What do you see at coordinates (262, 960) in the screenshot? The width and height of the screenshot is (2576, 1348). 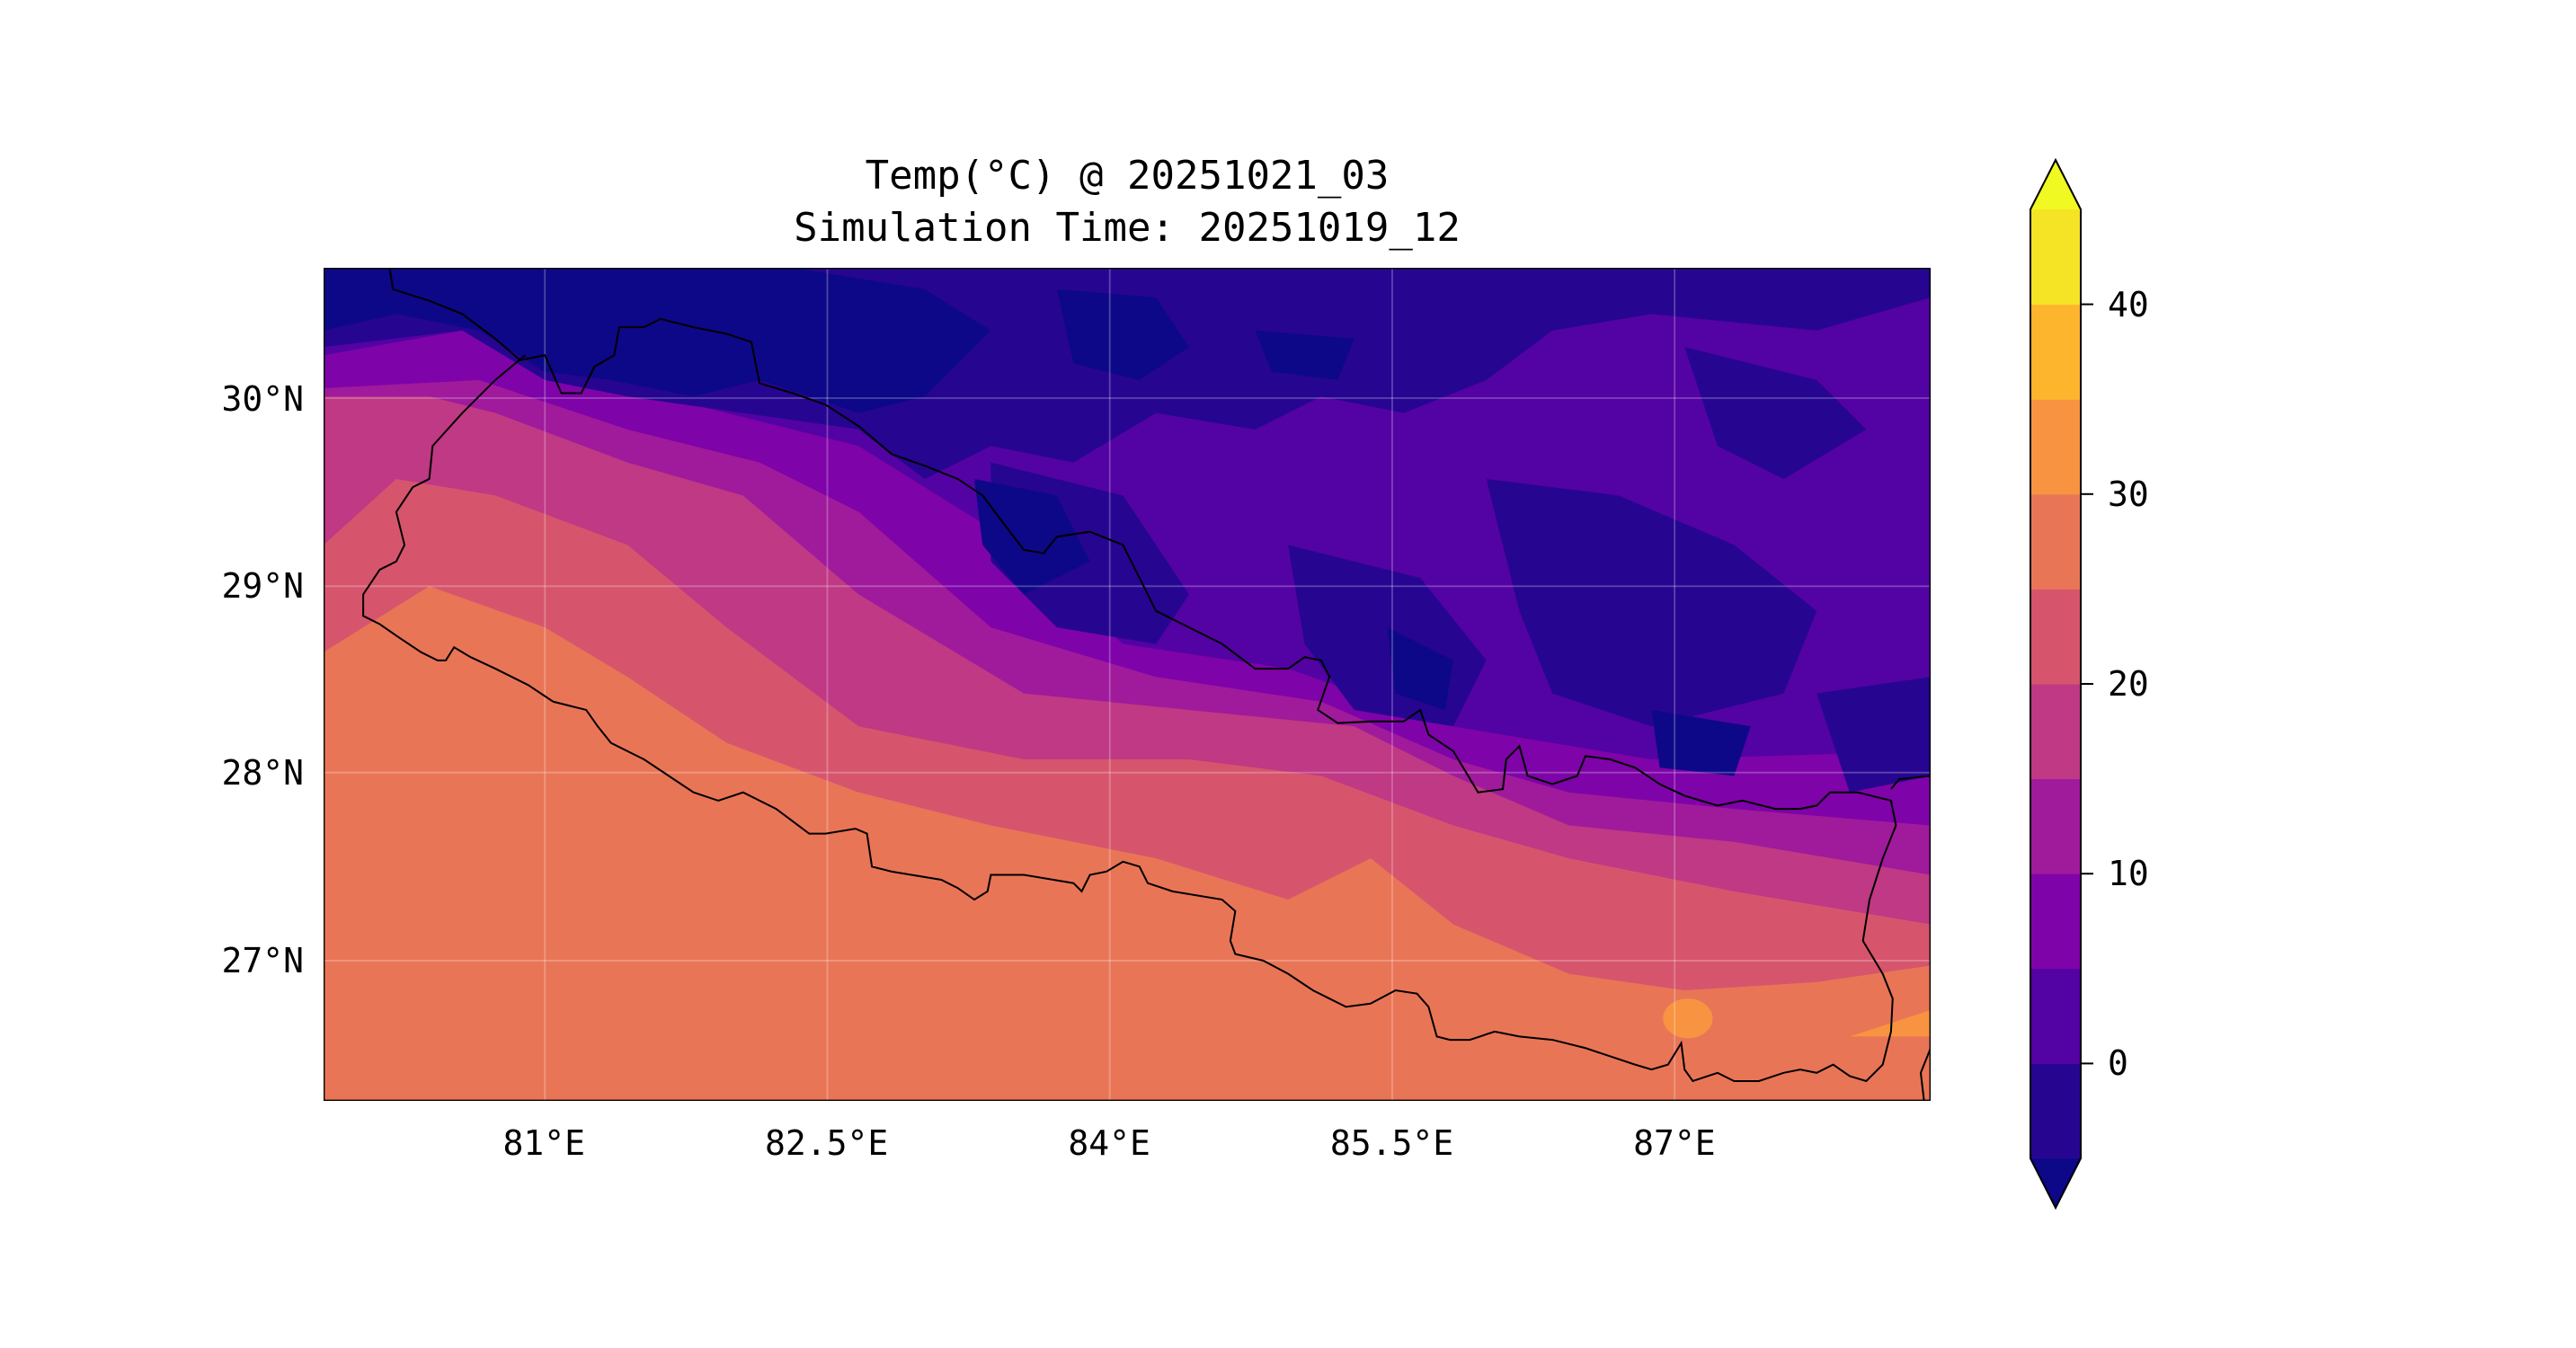 I see `y-tick-label: 27°N` at bounding box center [262, 960].